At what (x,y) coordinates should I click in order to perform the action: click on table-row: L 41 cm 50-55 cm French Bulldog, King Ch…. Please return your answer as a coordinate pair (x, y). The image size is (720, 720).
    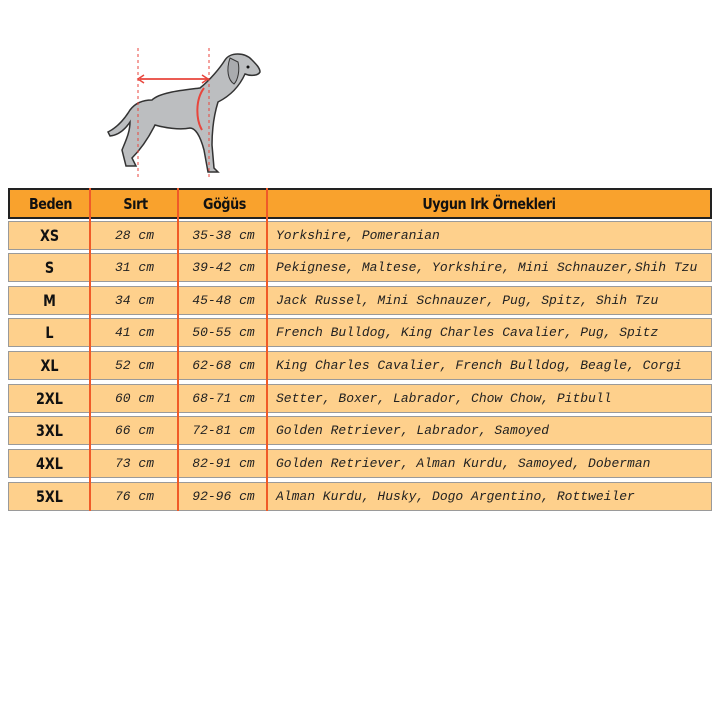
    Looking at the image, I should click on (360, 332).